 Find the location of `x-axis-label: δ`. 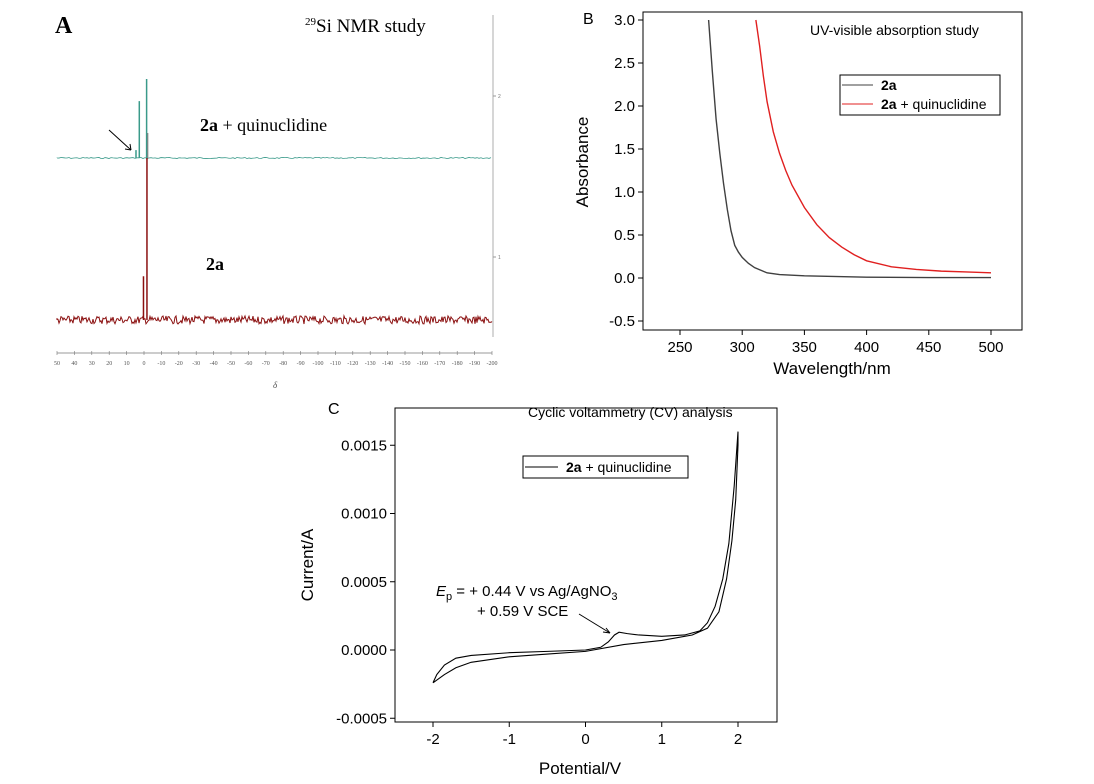

x-axis-label: δ is located at coordinates (275, 385).